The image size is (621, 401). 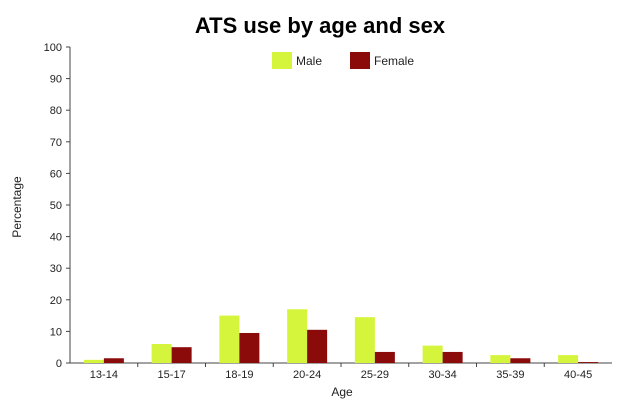 I want to click on y-tick-label: 10, so click(x=56, y=332).